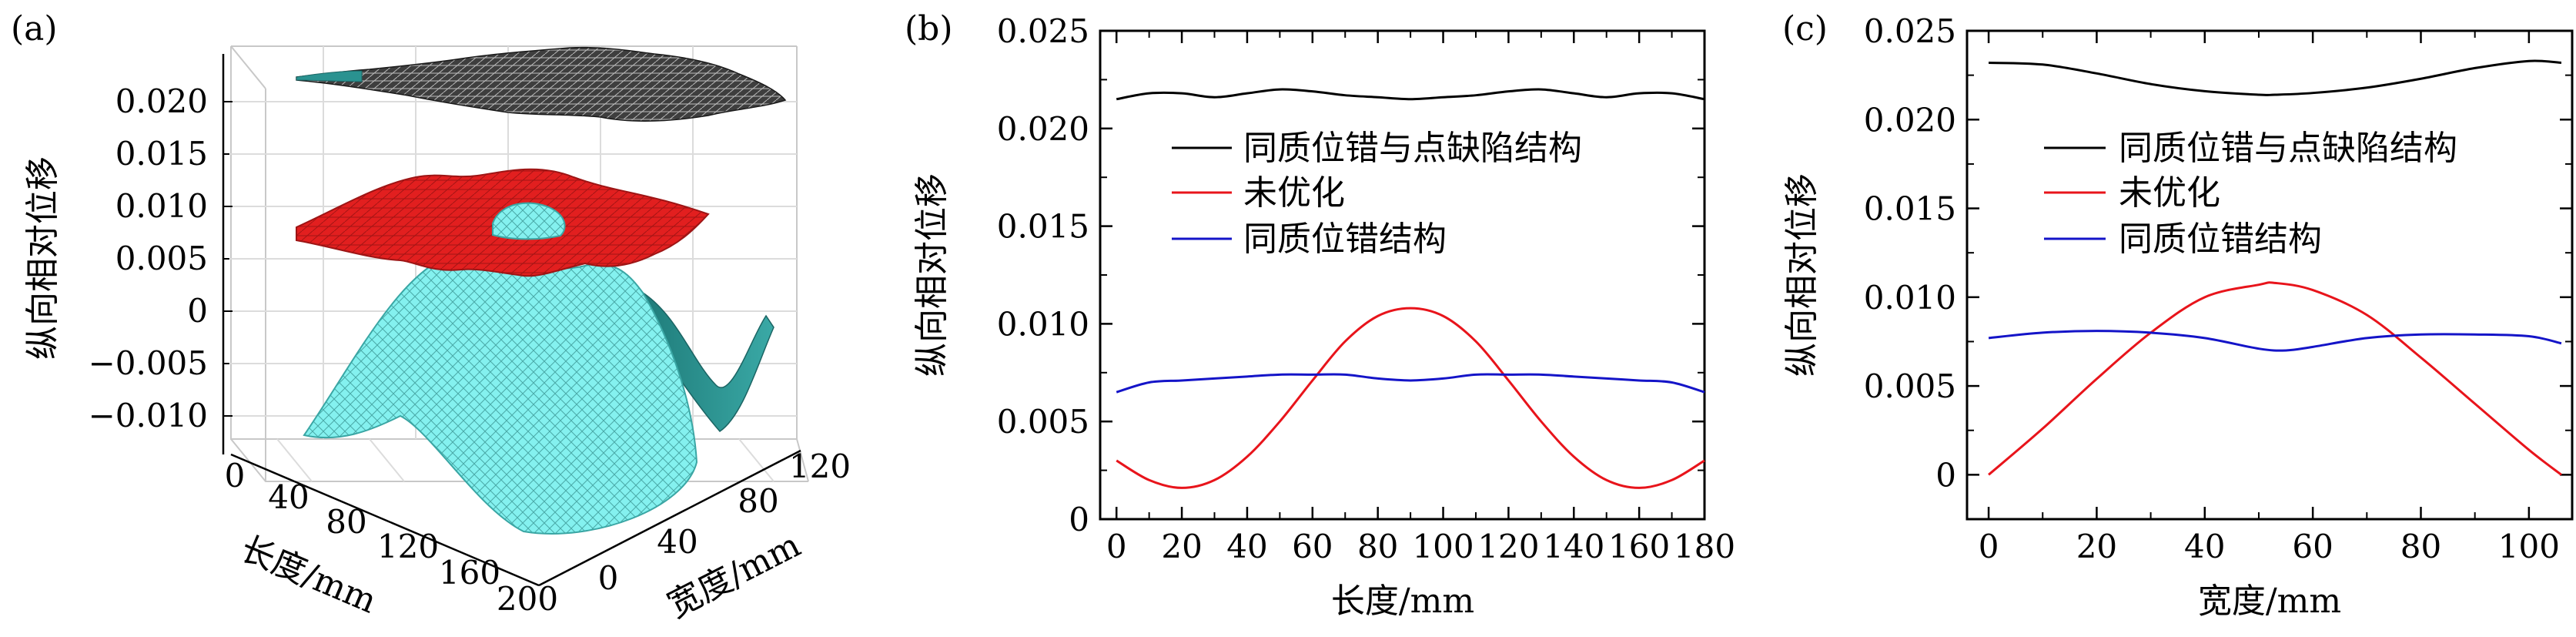  I want to click on panel-c-legend: 同质位错与点缺陷结构 未优化 同质位错结构, so click(2251, 194).